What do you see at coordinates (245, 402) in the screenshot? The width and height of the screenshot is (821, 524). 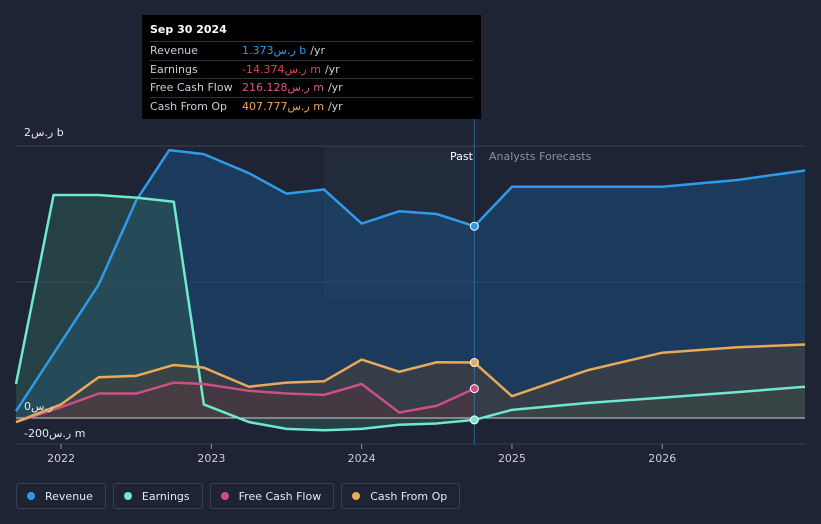 I see `line-free-cash-flow` at bounding box center [245, 402].